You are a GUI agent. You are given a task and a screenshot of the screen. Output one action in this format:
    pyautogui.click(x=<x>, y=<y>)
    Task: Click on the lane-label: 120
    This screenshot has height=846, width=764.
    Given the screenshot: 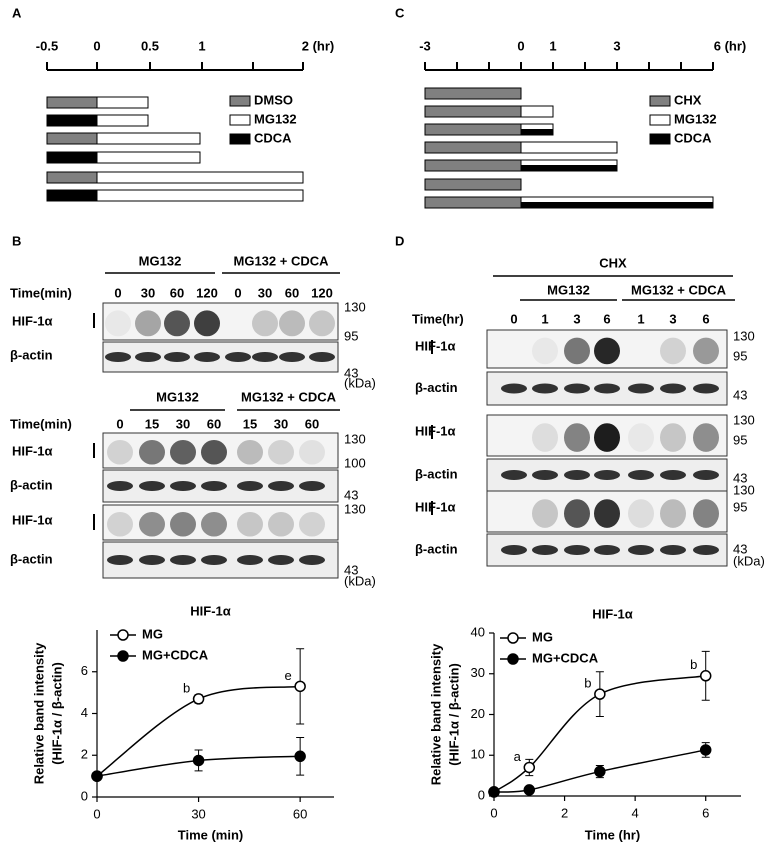 What is the action you would take?
    pyautogui.click(x=207, y=292)
    